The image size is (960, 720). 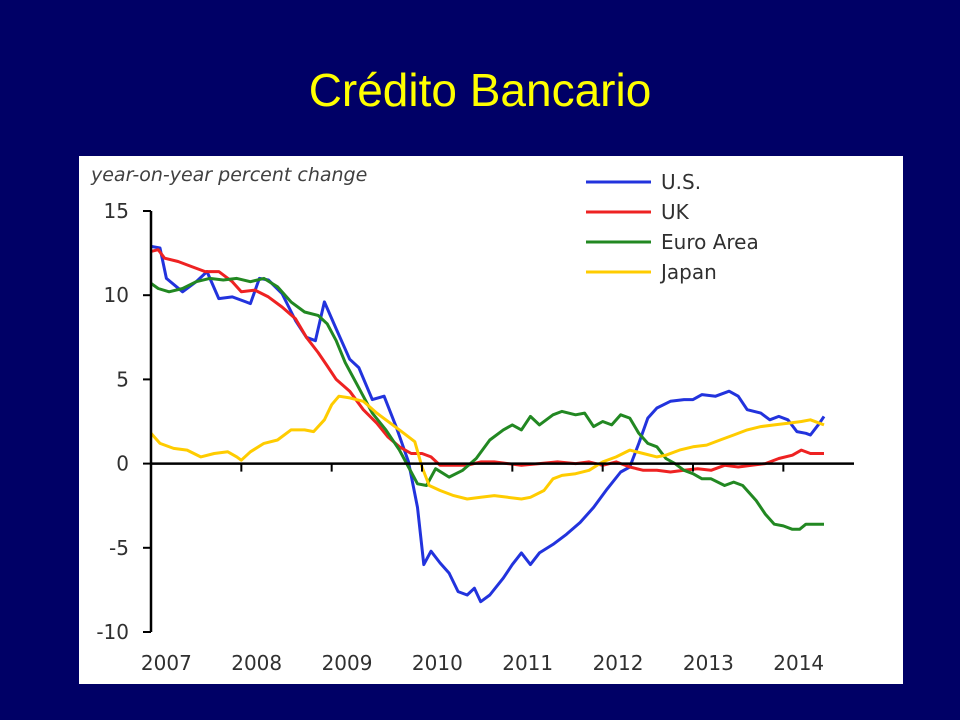 I want to click on x-tick-label: 2013, so click(x=708, y=663).